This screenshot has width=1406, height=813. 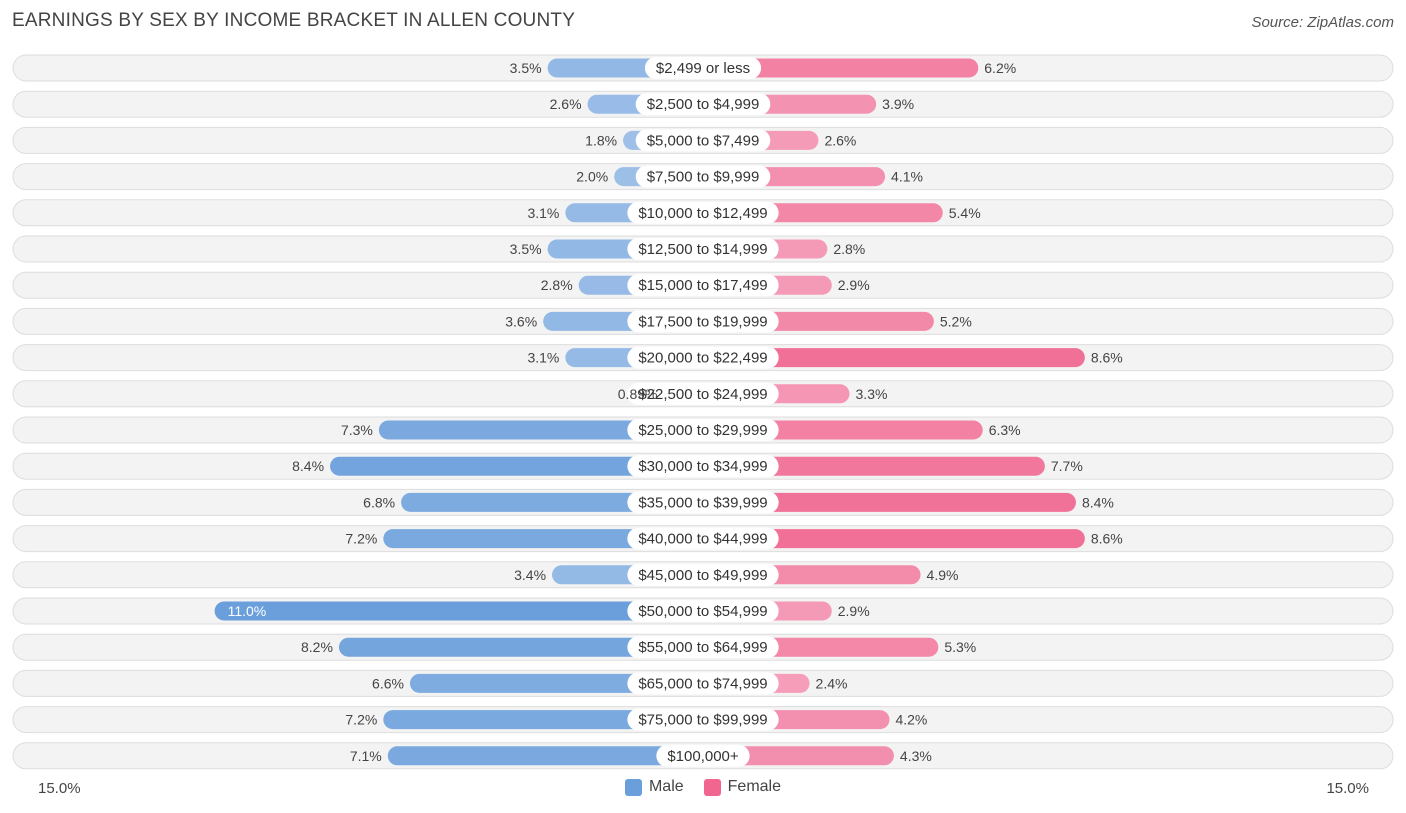 What do you see at coordinates (1322, 22) in the screenshot?
I see `source-label: Source: ZipAtlas.com` at bounding box center [1322, 22].